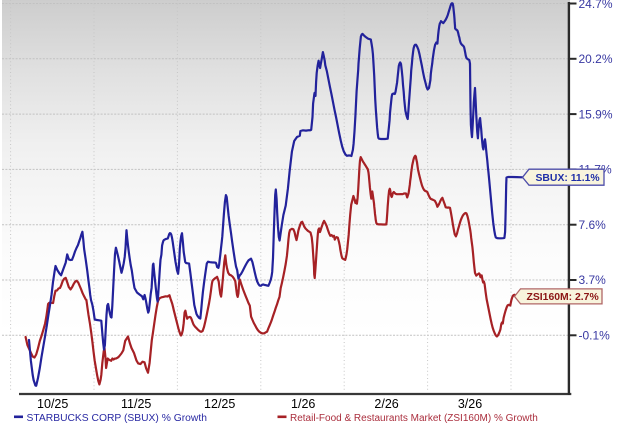 The image size is (620, 429). Describe the element at coordinates (593, 280) in the screenshot. I see `svg-text: 3.7%` at that location.